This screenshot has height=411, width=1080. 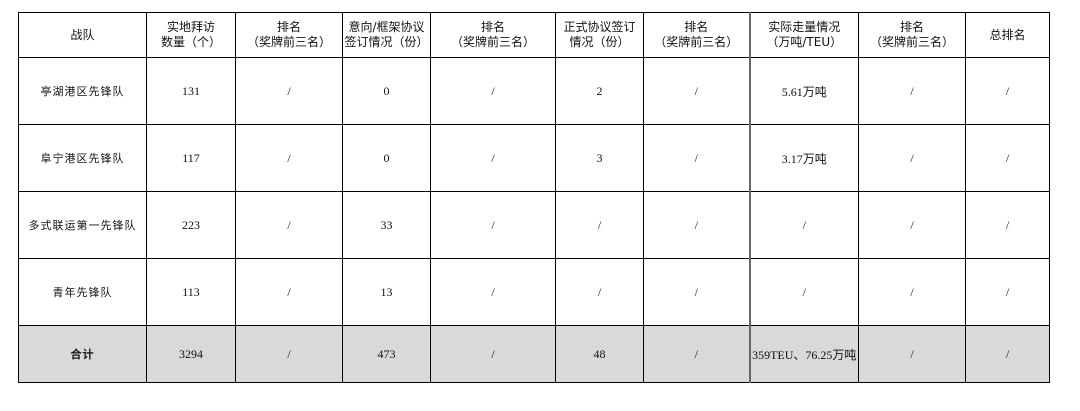 I want to click on table-cell: 2, so click(x=599, y=91).